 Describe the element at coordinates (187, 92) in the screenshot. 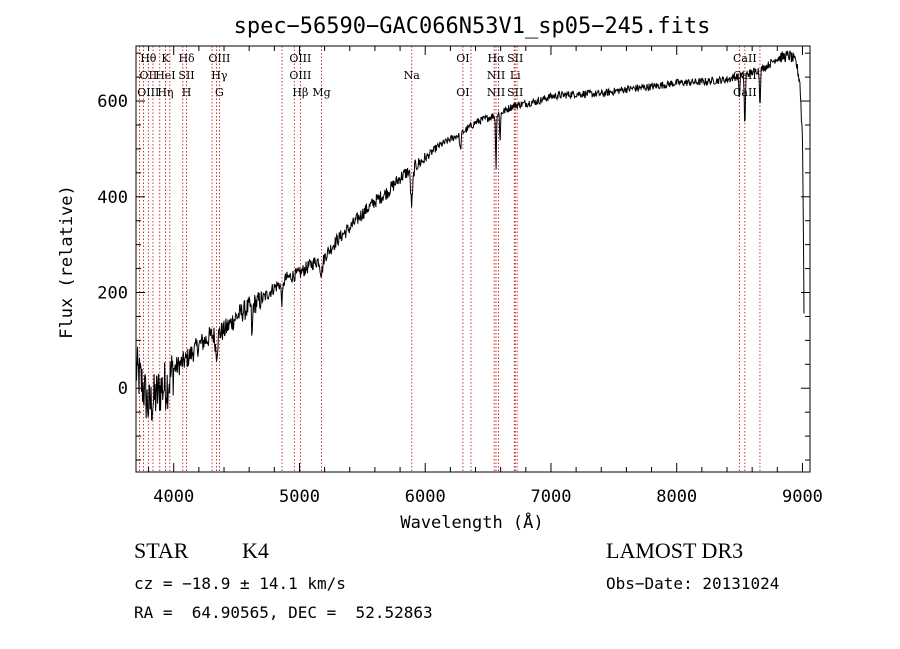

I see `line-label: H` at that location.